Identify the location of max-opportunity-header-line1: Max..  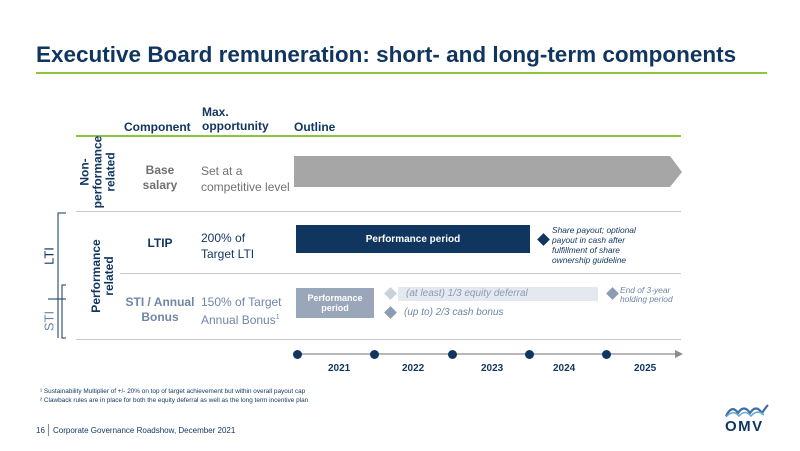
(215, 112).